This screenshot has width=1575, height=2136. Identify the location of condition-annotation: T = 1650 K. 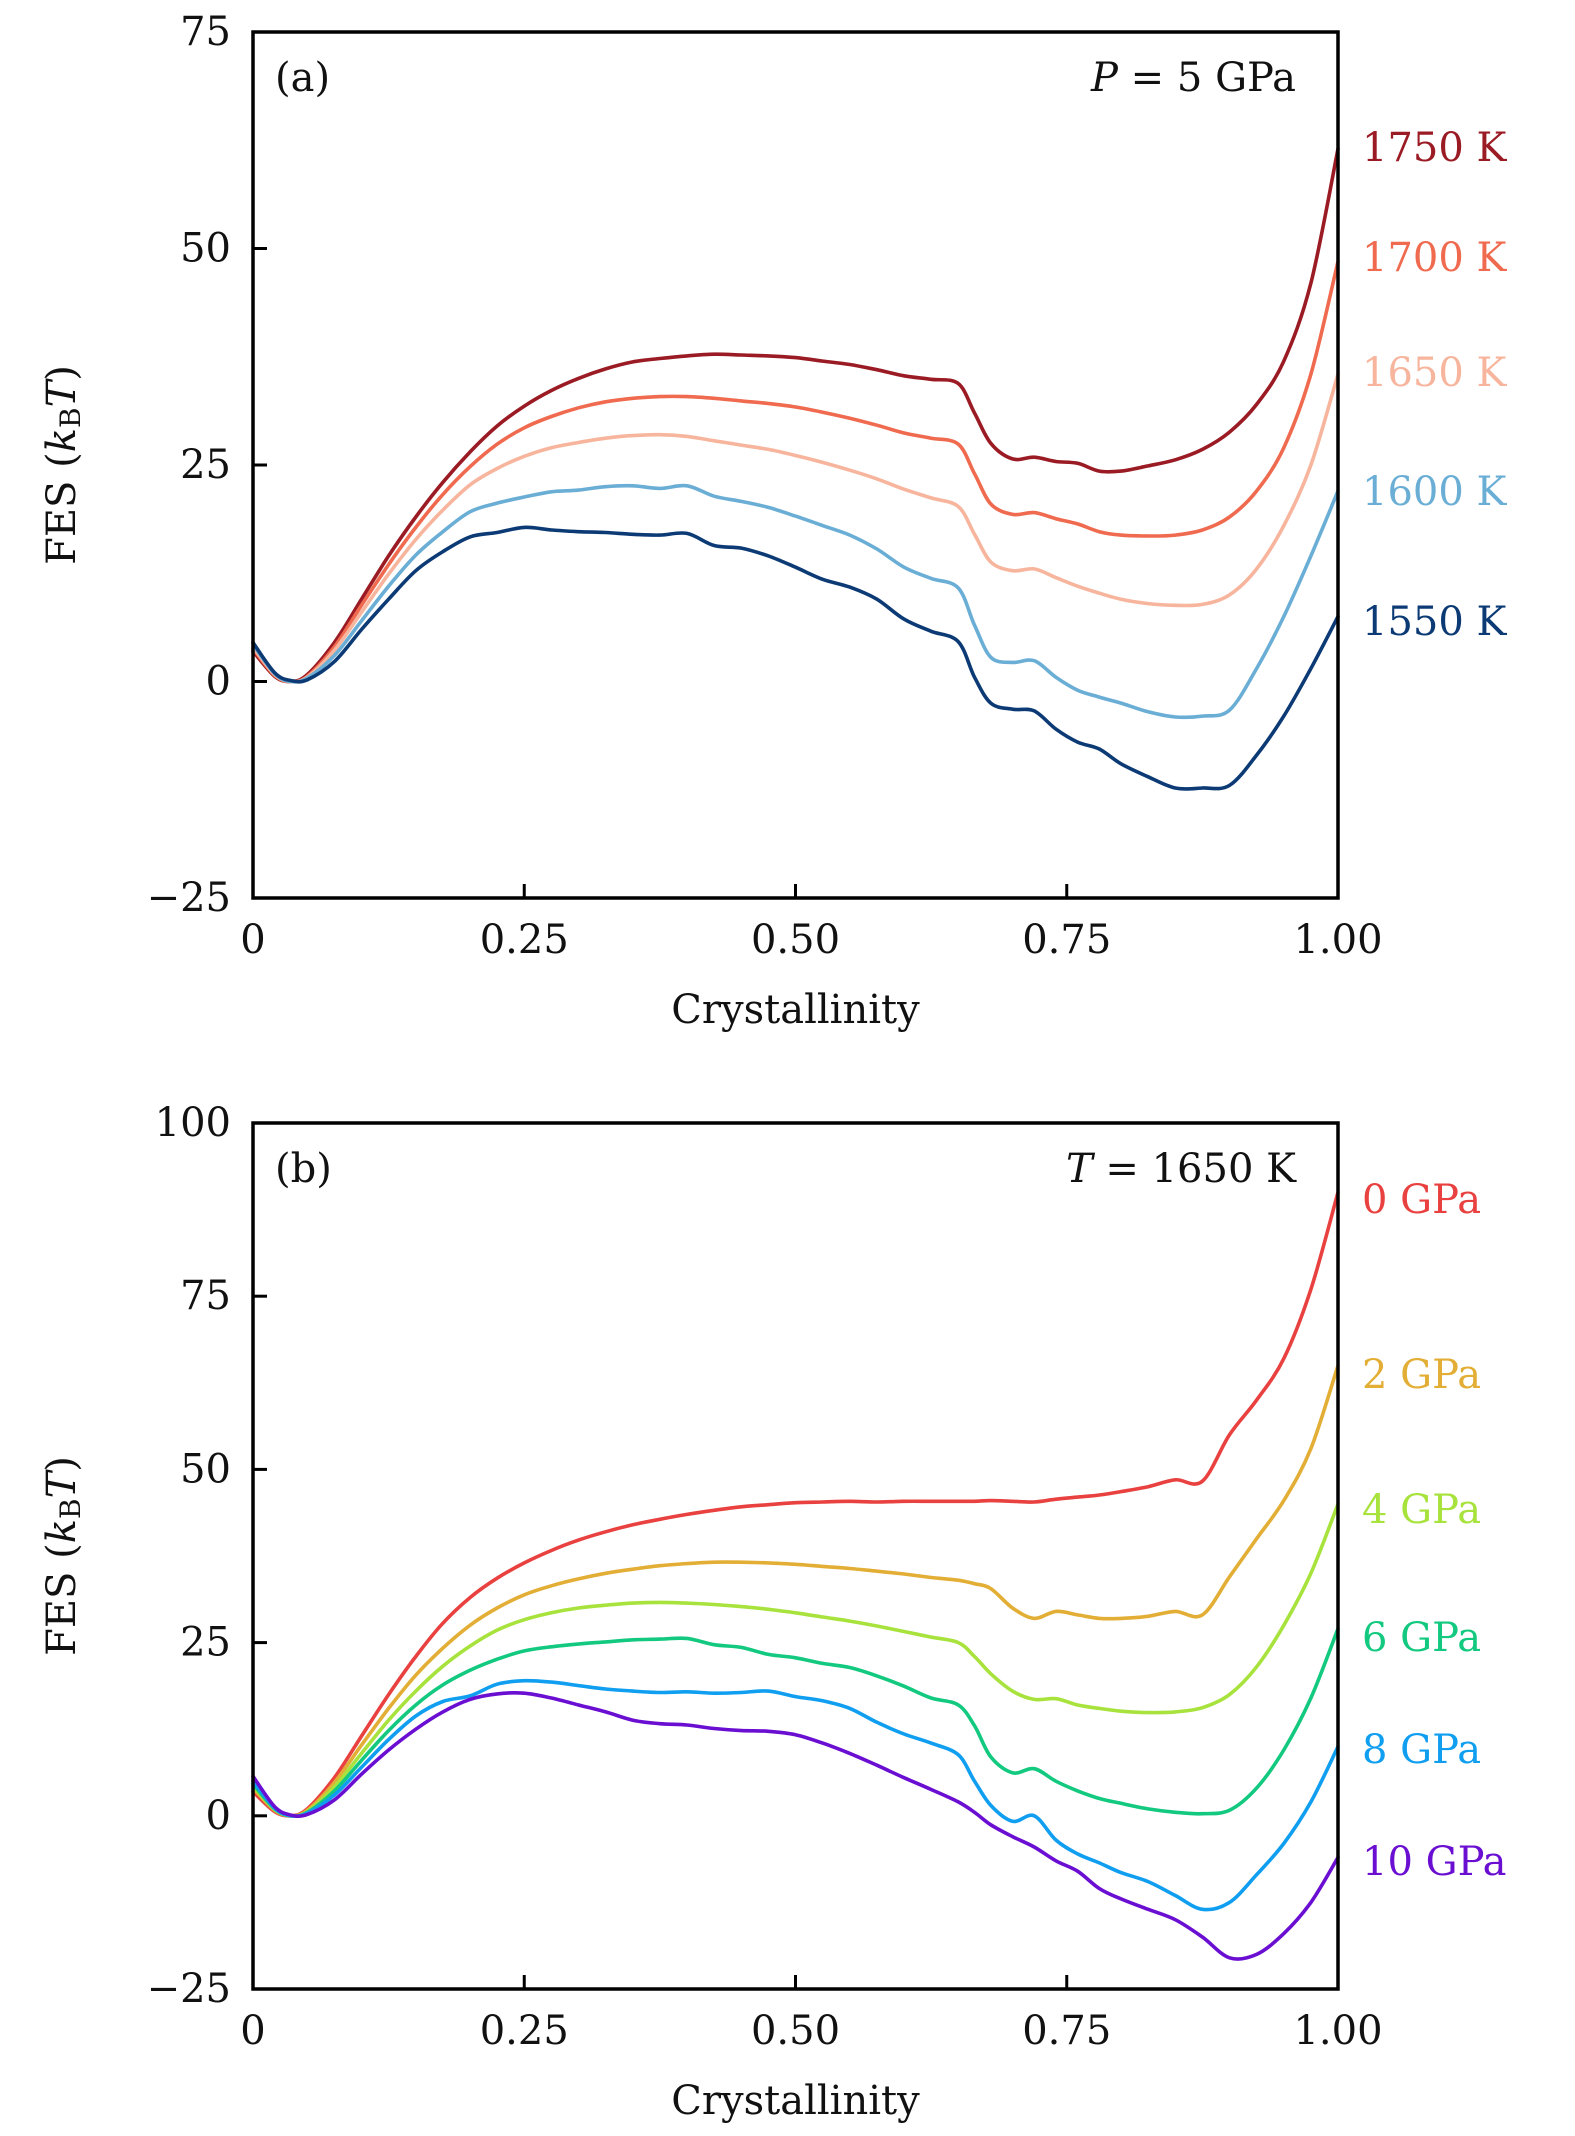
(1181, 1169).